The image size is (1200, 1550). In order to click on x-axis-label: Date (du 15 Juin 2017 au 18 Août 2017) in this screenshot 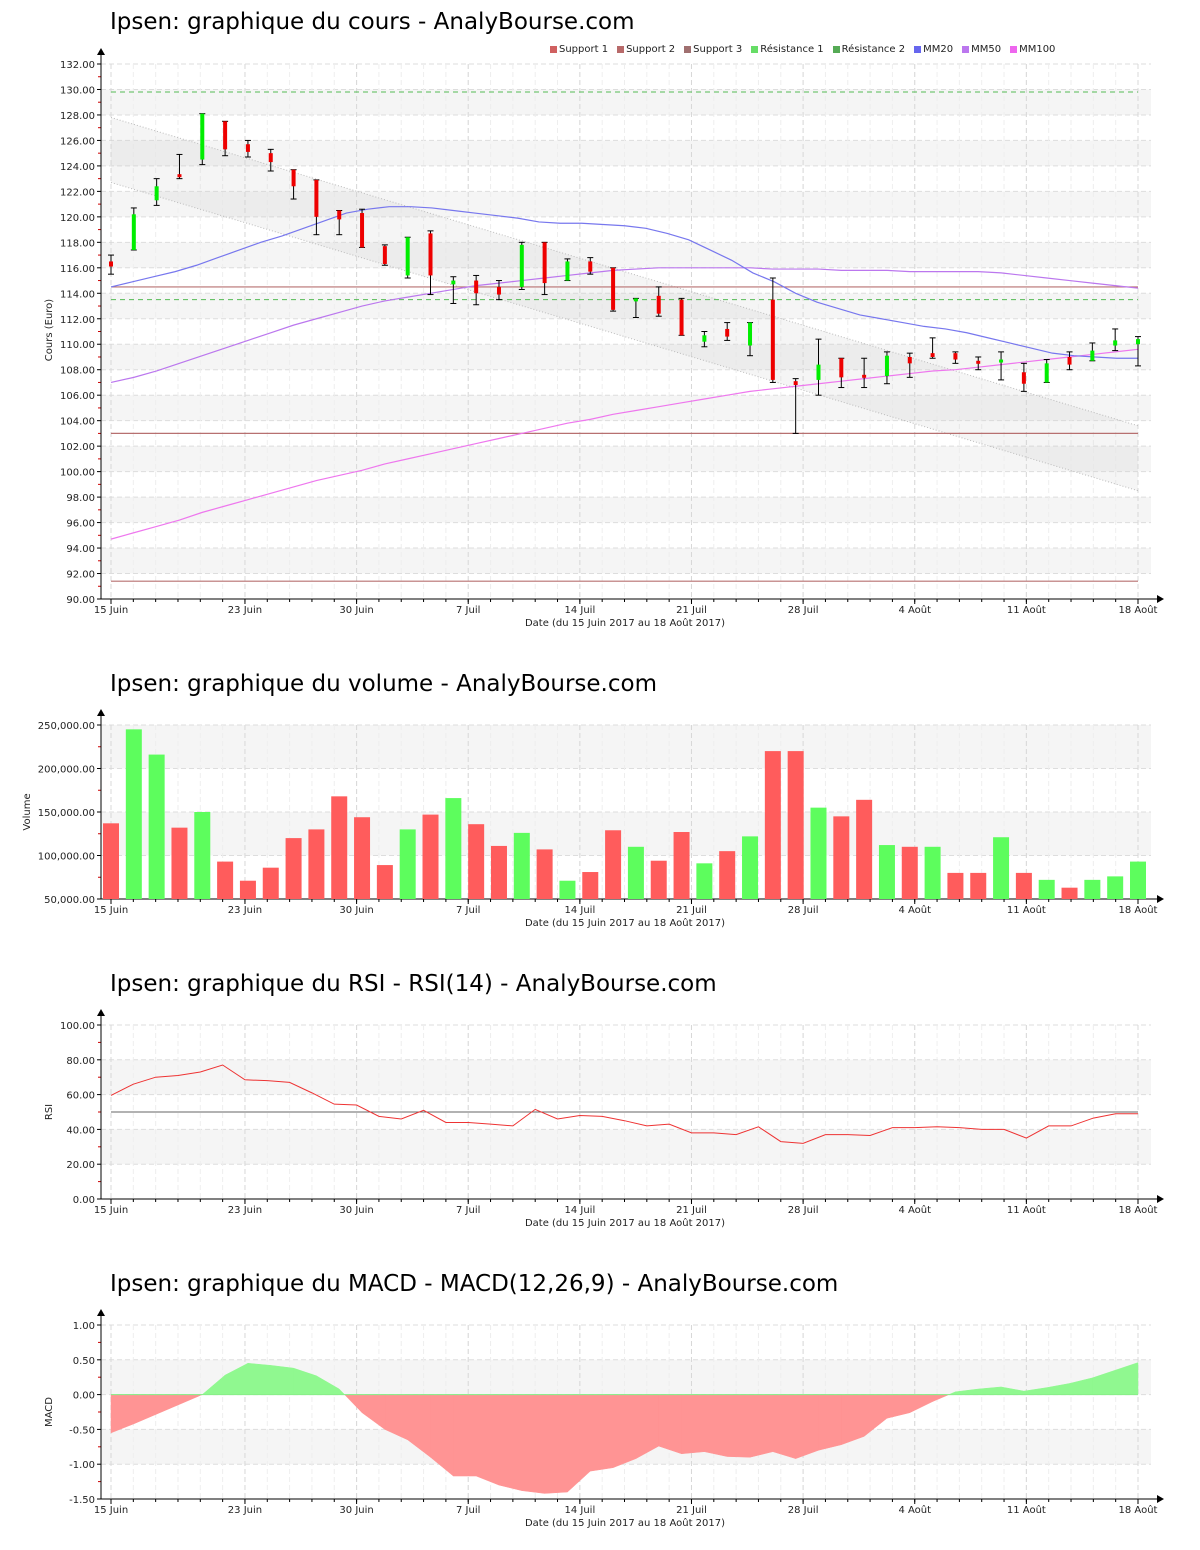, I will do `click(625, 623)`.